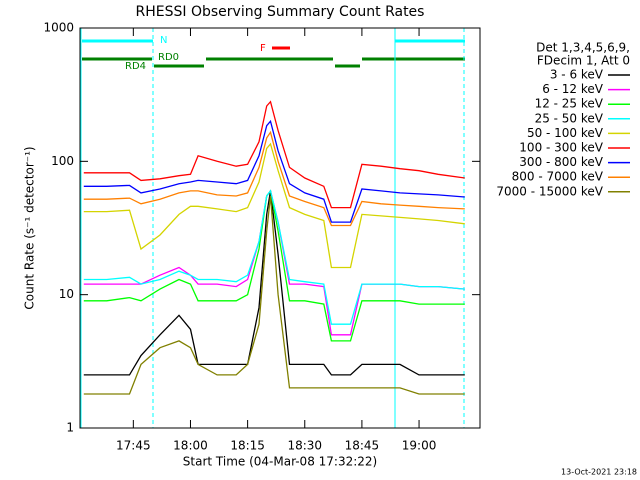  I want to click on y-tick-label: 10, so click(66, 294).